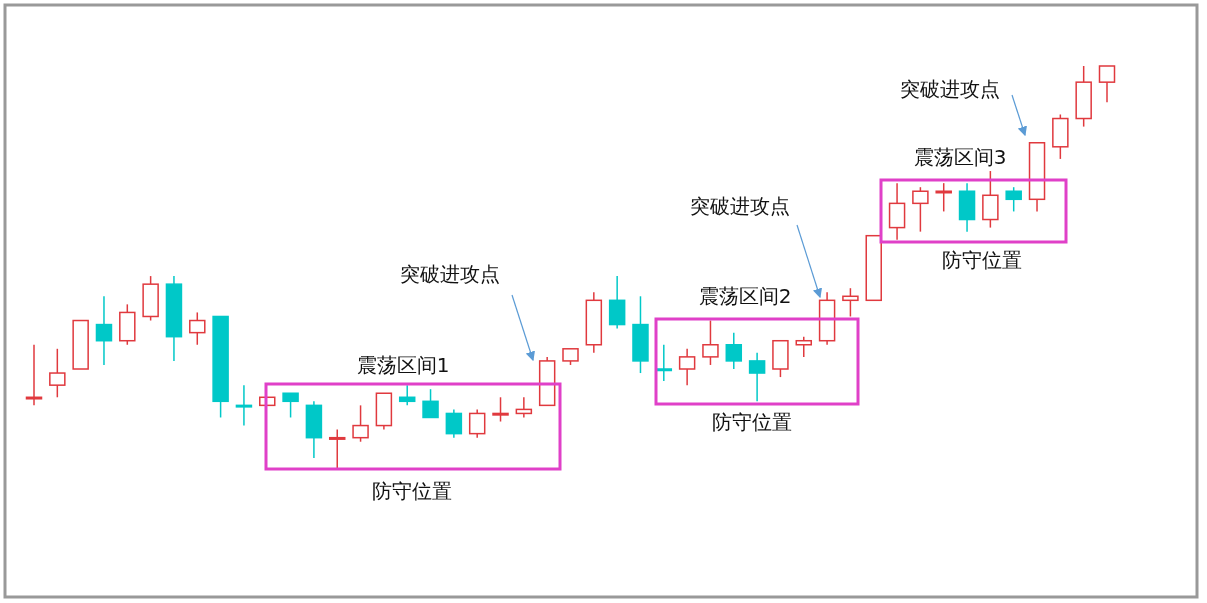 The height and width of the screenshot is (603, 1207). Describe the element at coordinates (403, 364) in the screenshot. I see `annotation: 震荡区间1` at that location.